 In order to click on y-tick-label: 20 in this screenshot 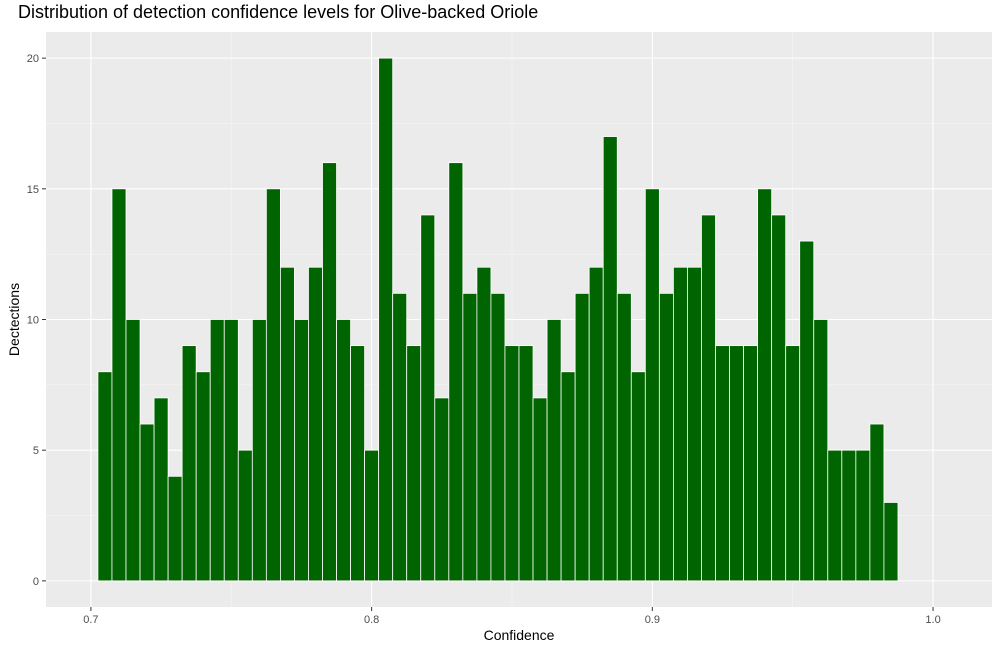, I will do `click(33, 59)`.